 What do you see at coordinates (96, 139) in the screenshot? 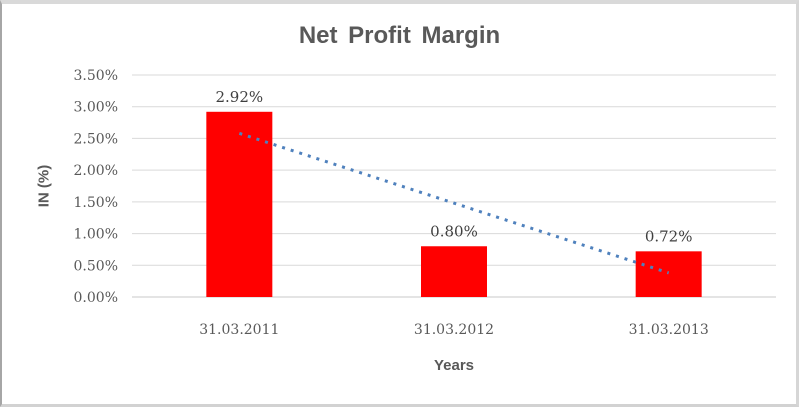
I see `y-tick-label: 2.50%` at bounding box center [96, 139].